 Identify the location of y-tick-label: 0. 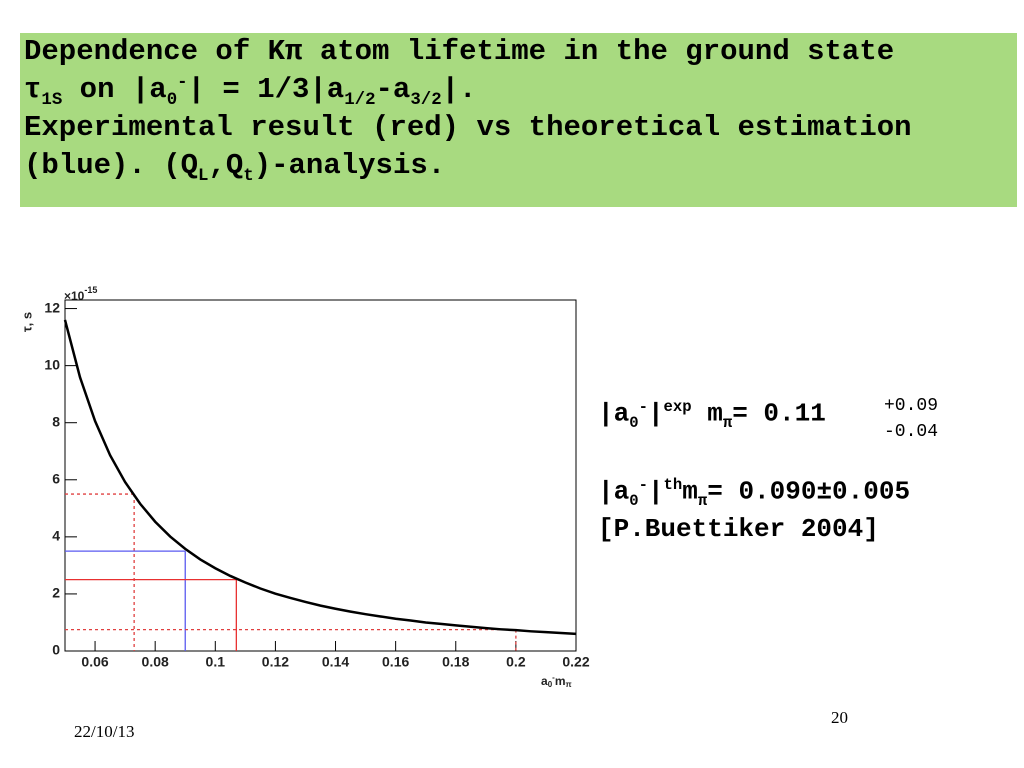
(56, 650).